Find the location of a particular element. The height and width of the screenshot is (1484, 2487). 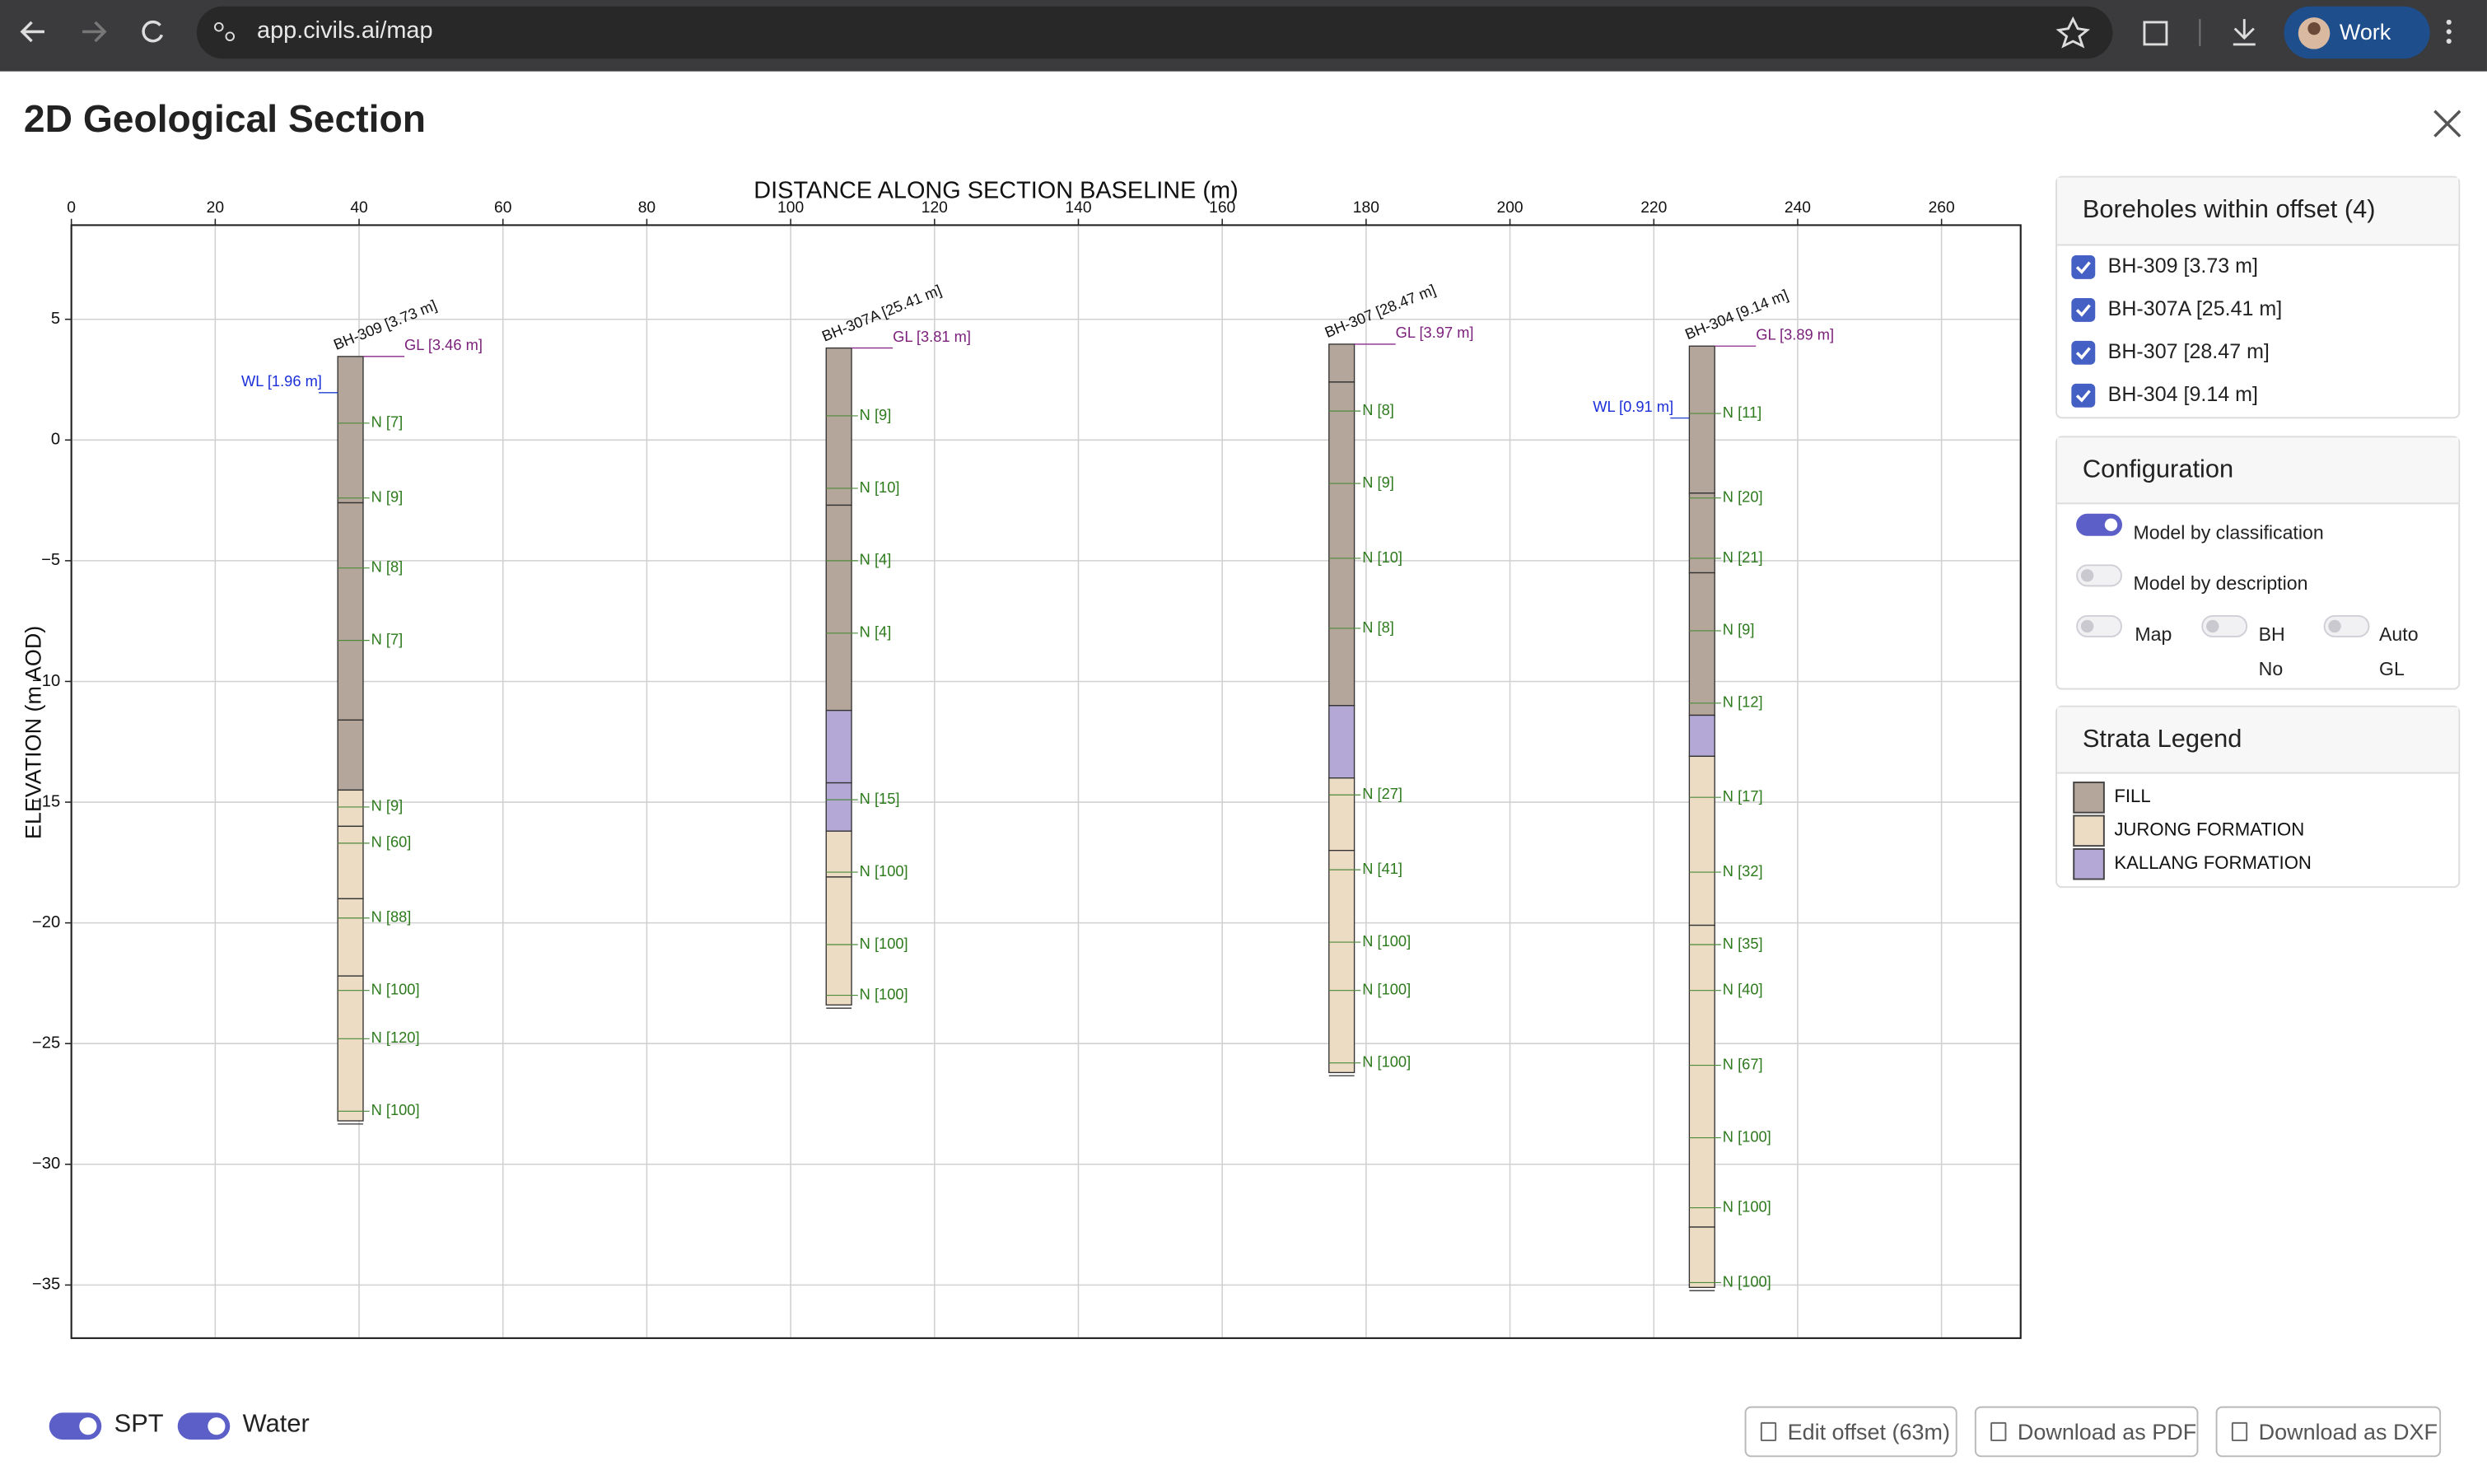

action-button: Download as DXF is located at coordinates (2328, 1432).